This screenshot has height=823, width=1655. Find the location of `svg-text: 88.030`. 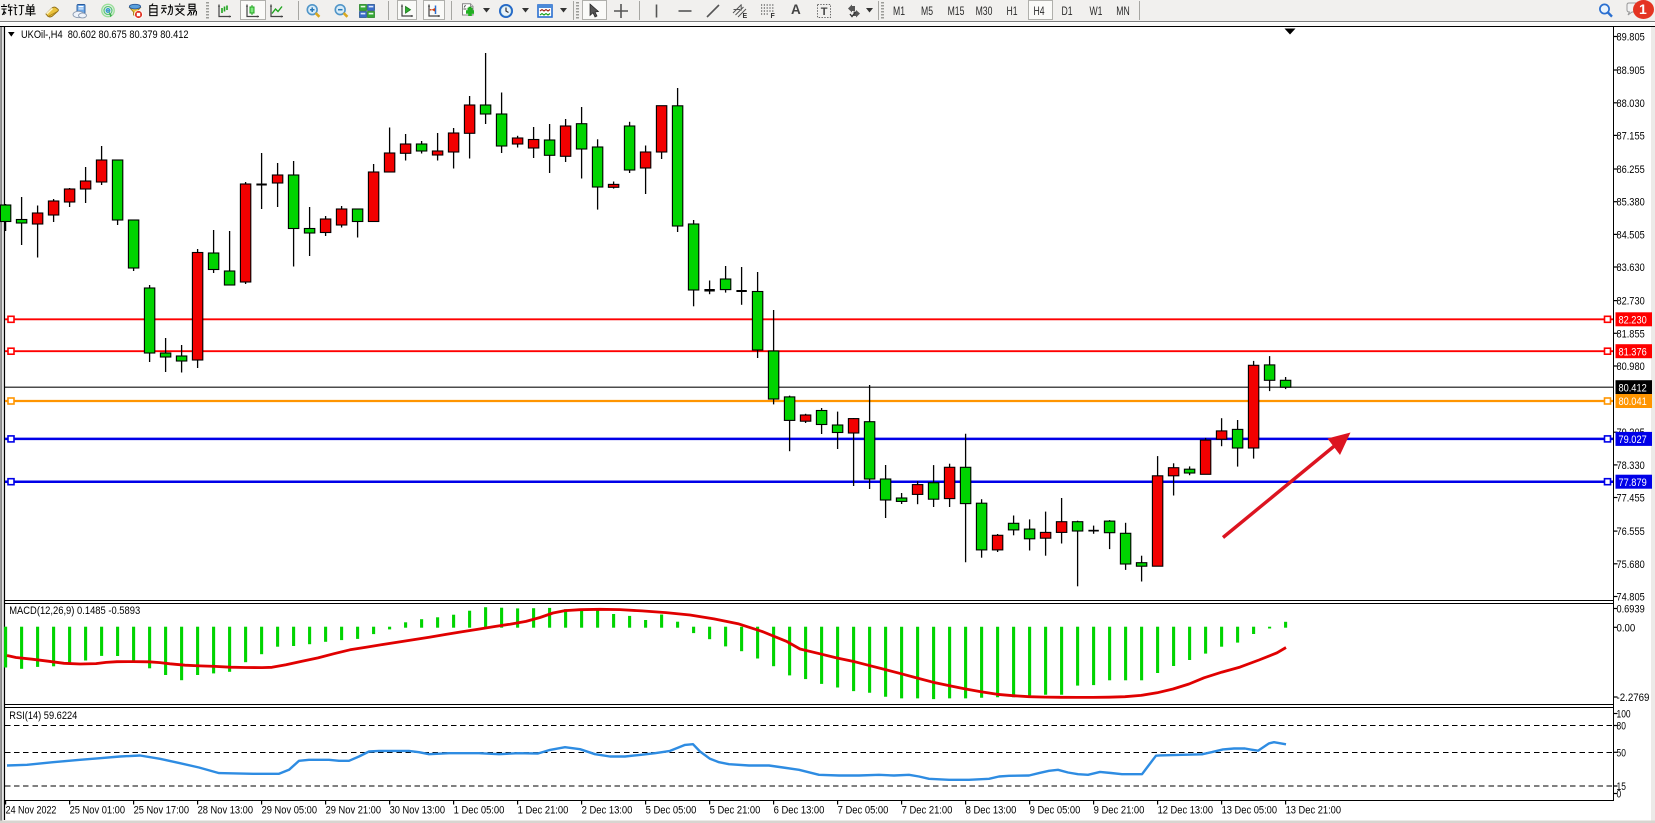

svg-text: 88.030 is located at coordinates (1631, 104).